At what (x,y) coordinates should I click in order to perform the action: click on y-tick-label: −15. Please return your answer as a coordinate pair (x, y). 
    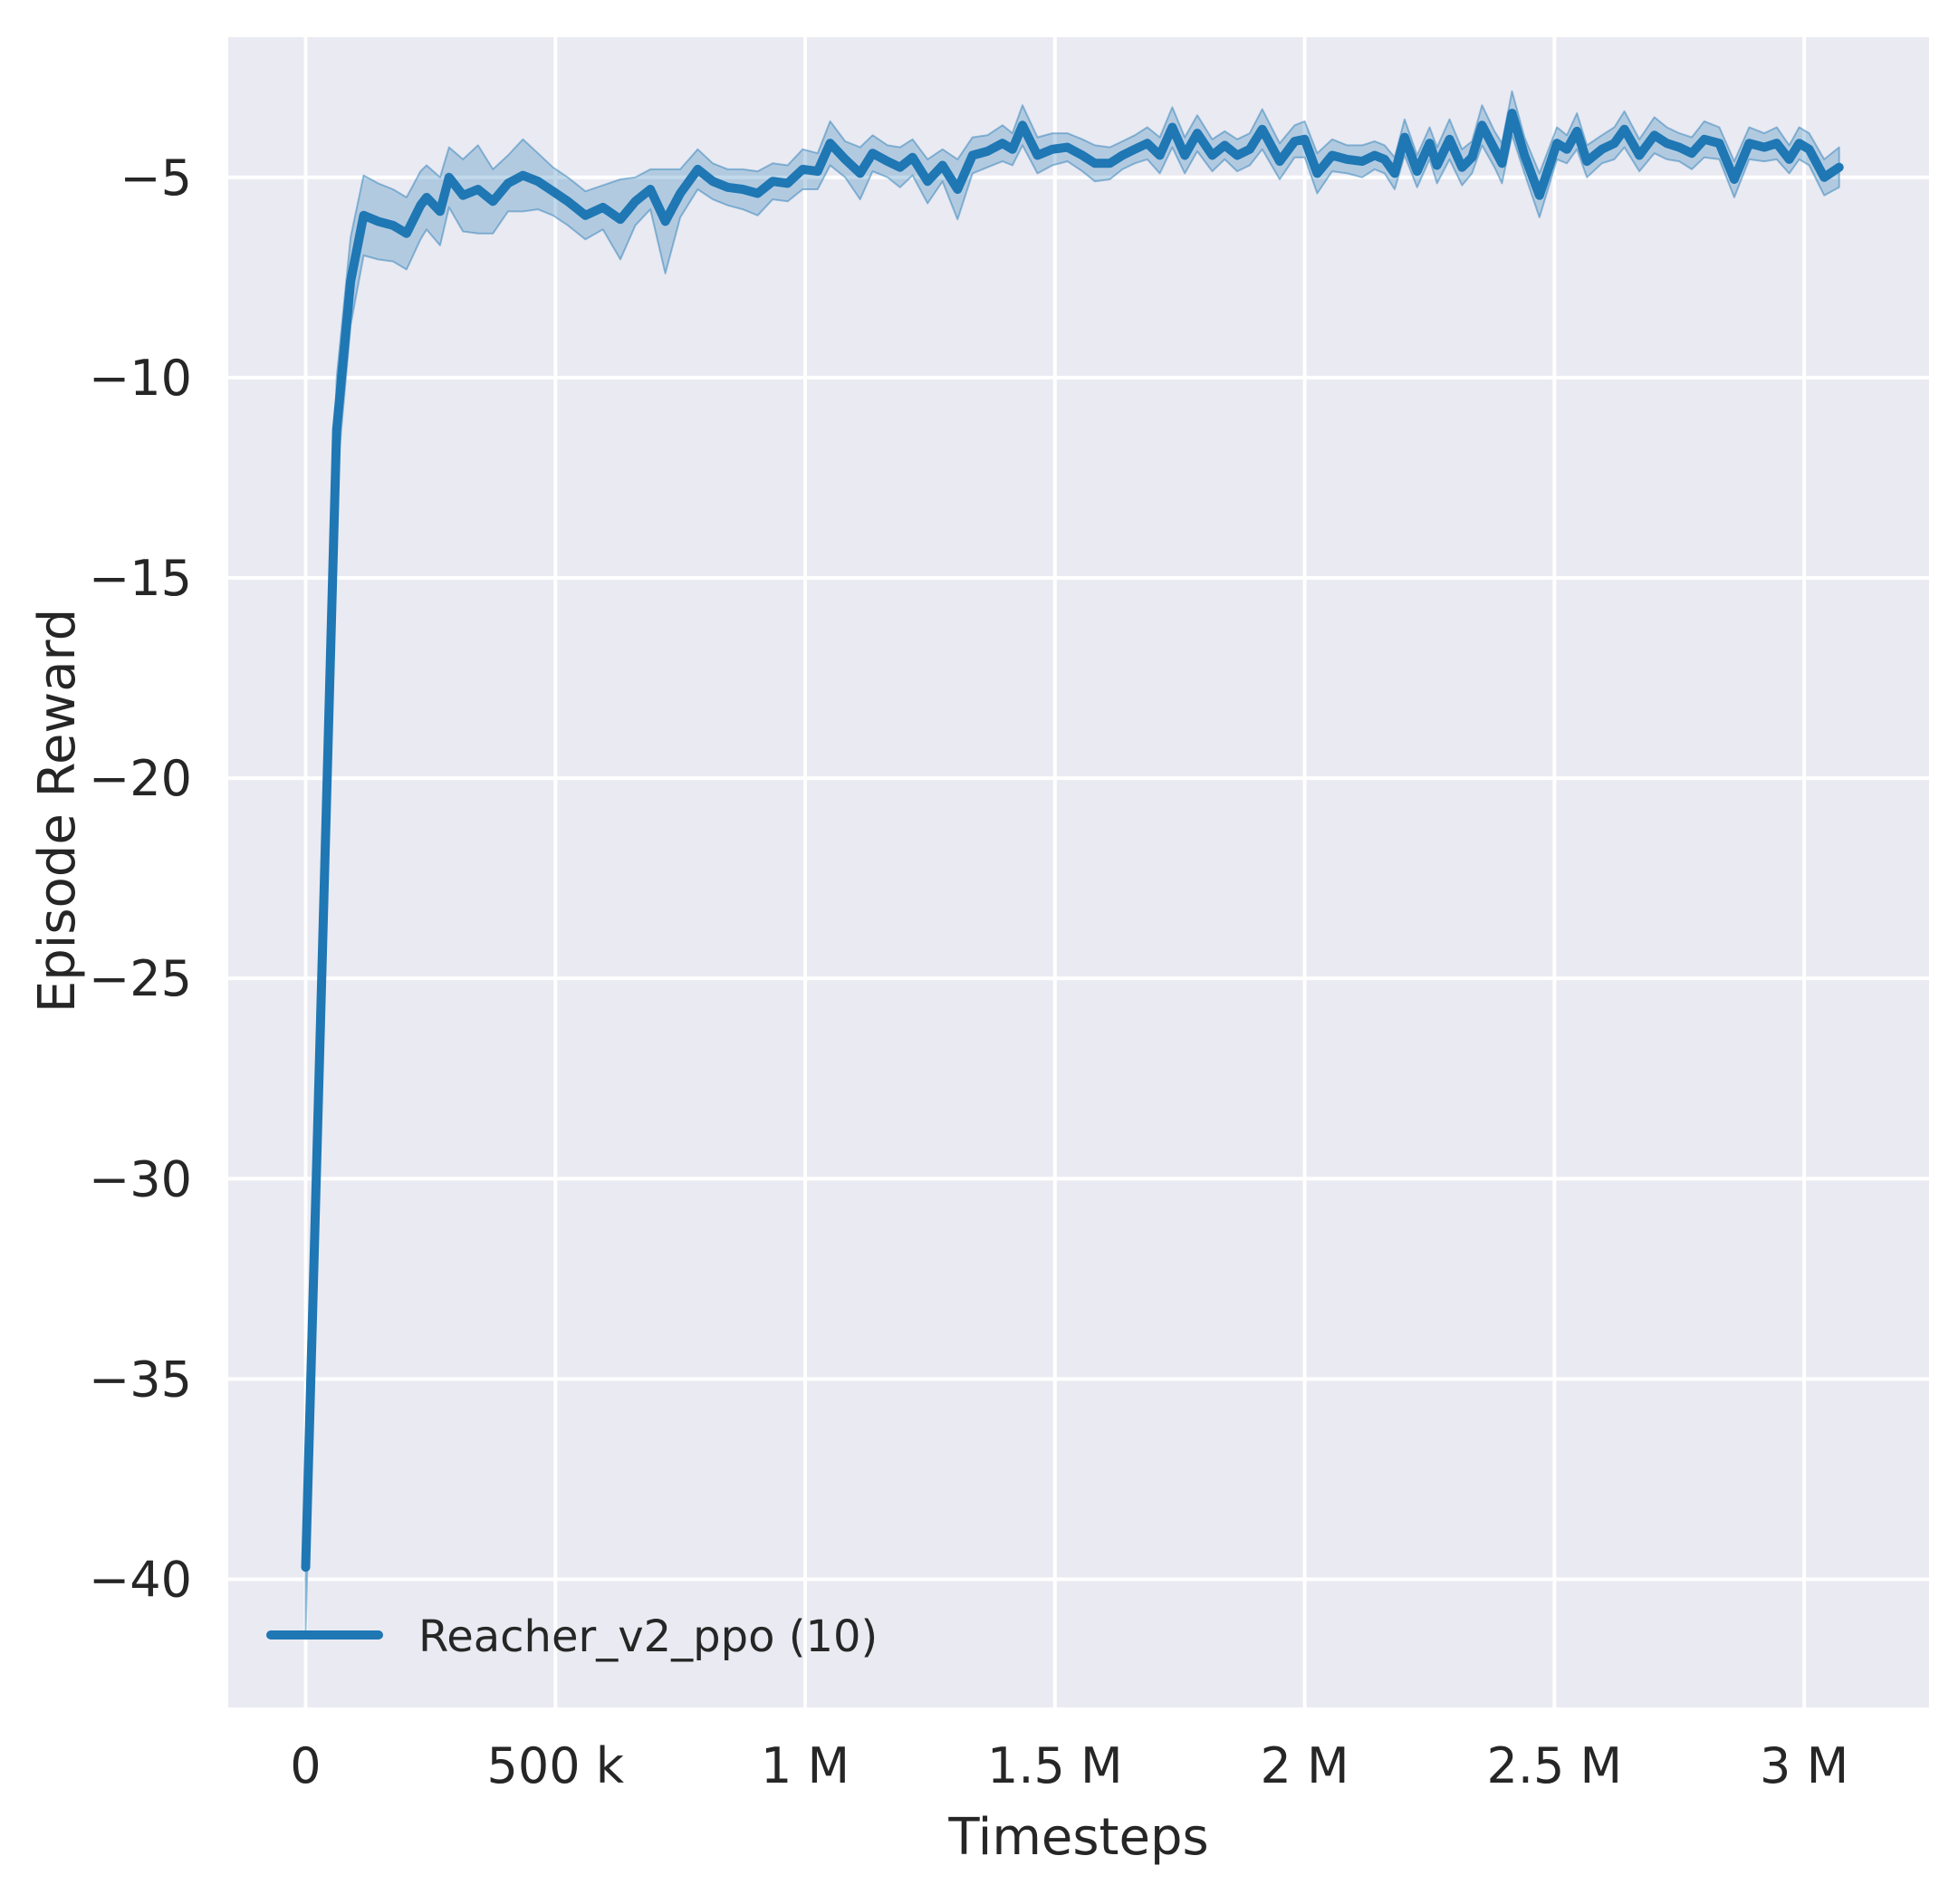
    Looking at the image, I should click on (140, 579).